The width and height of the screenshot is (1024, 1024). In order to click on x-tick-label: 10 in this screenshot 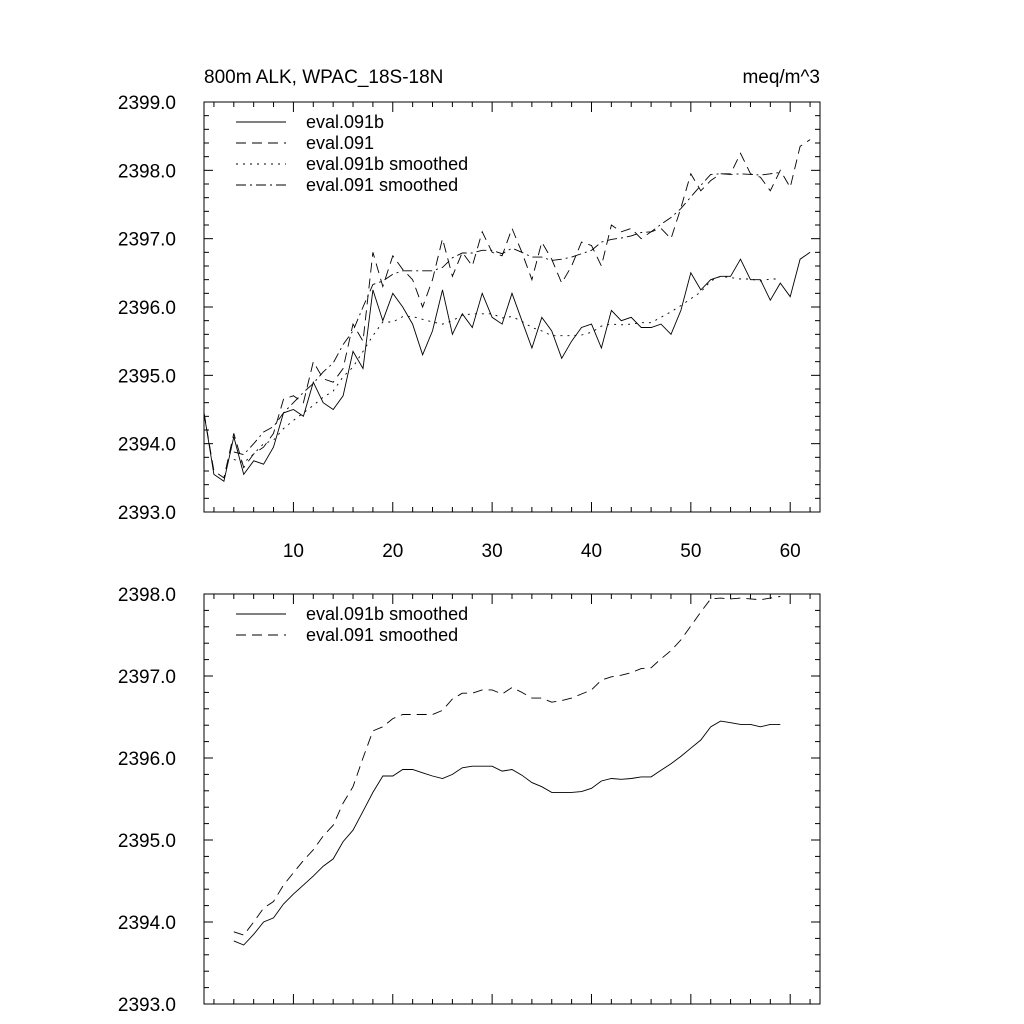, I will do `click(293, 551)`.